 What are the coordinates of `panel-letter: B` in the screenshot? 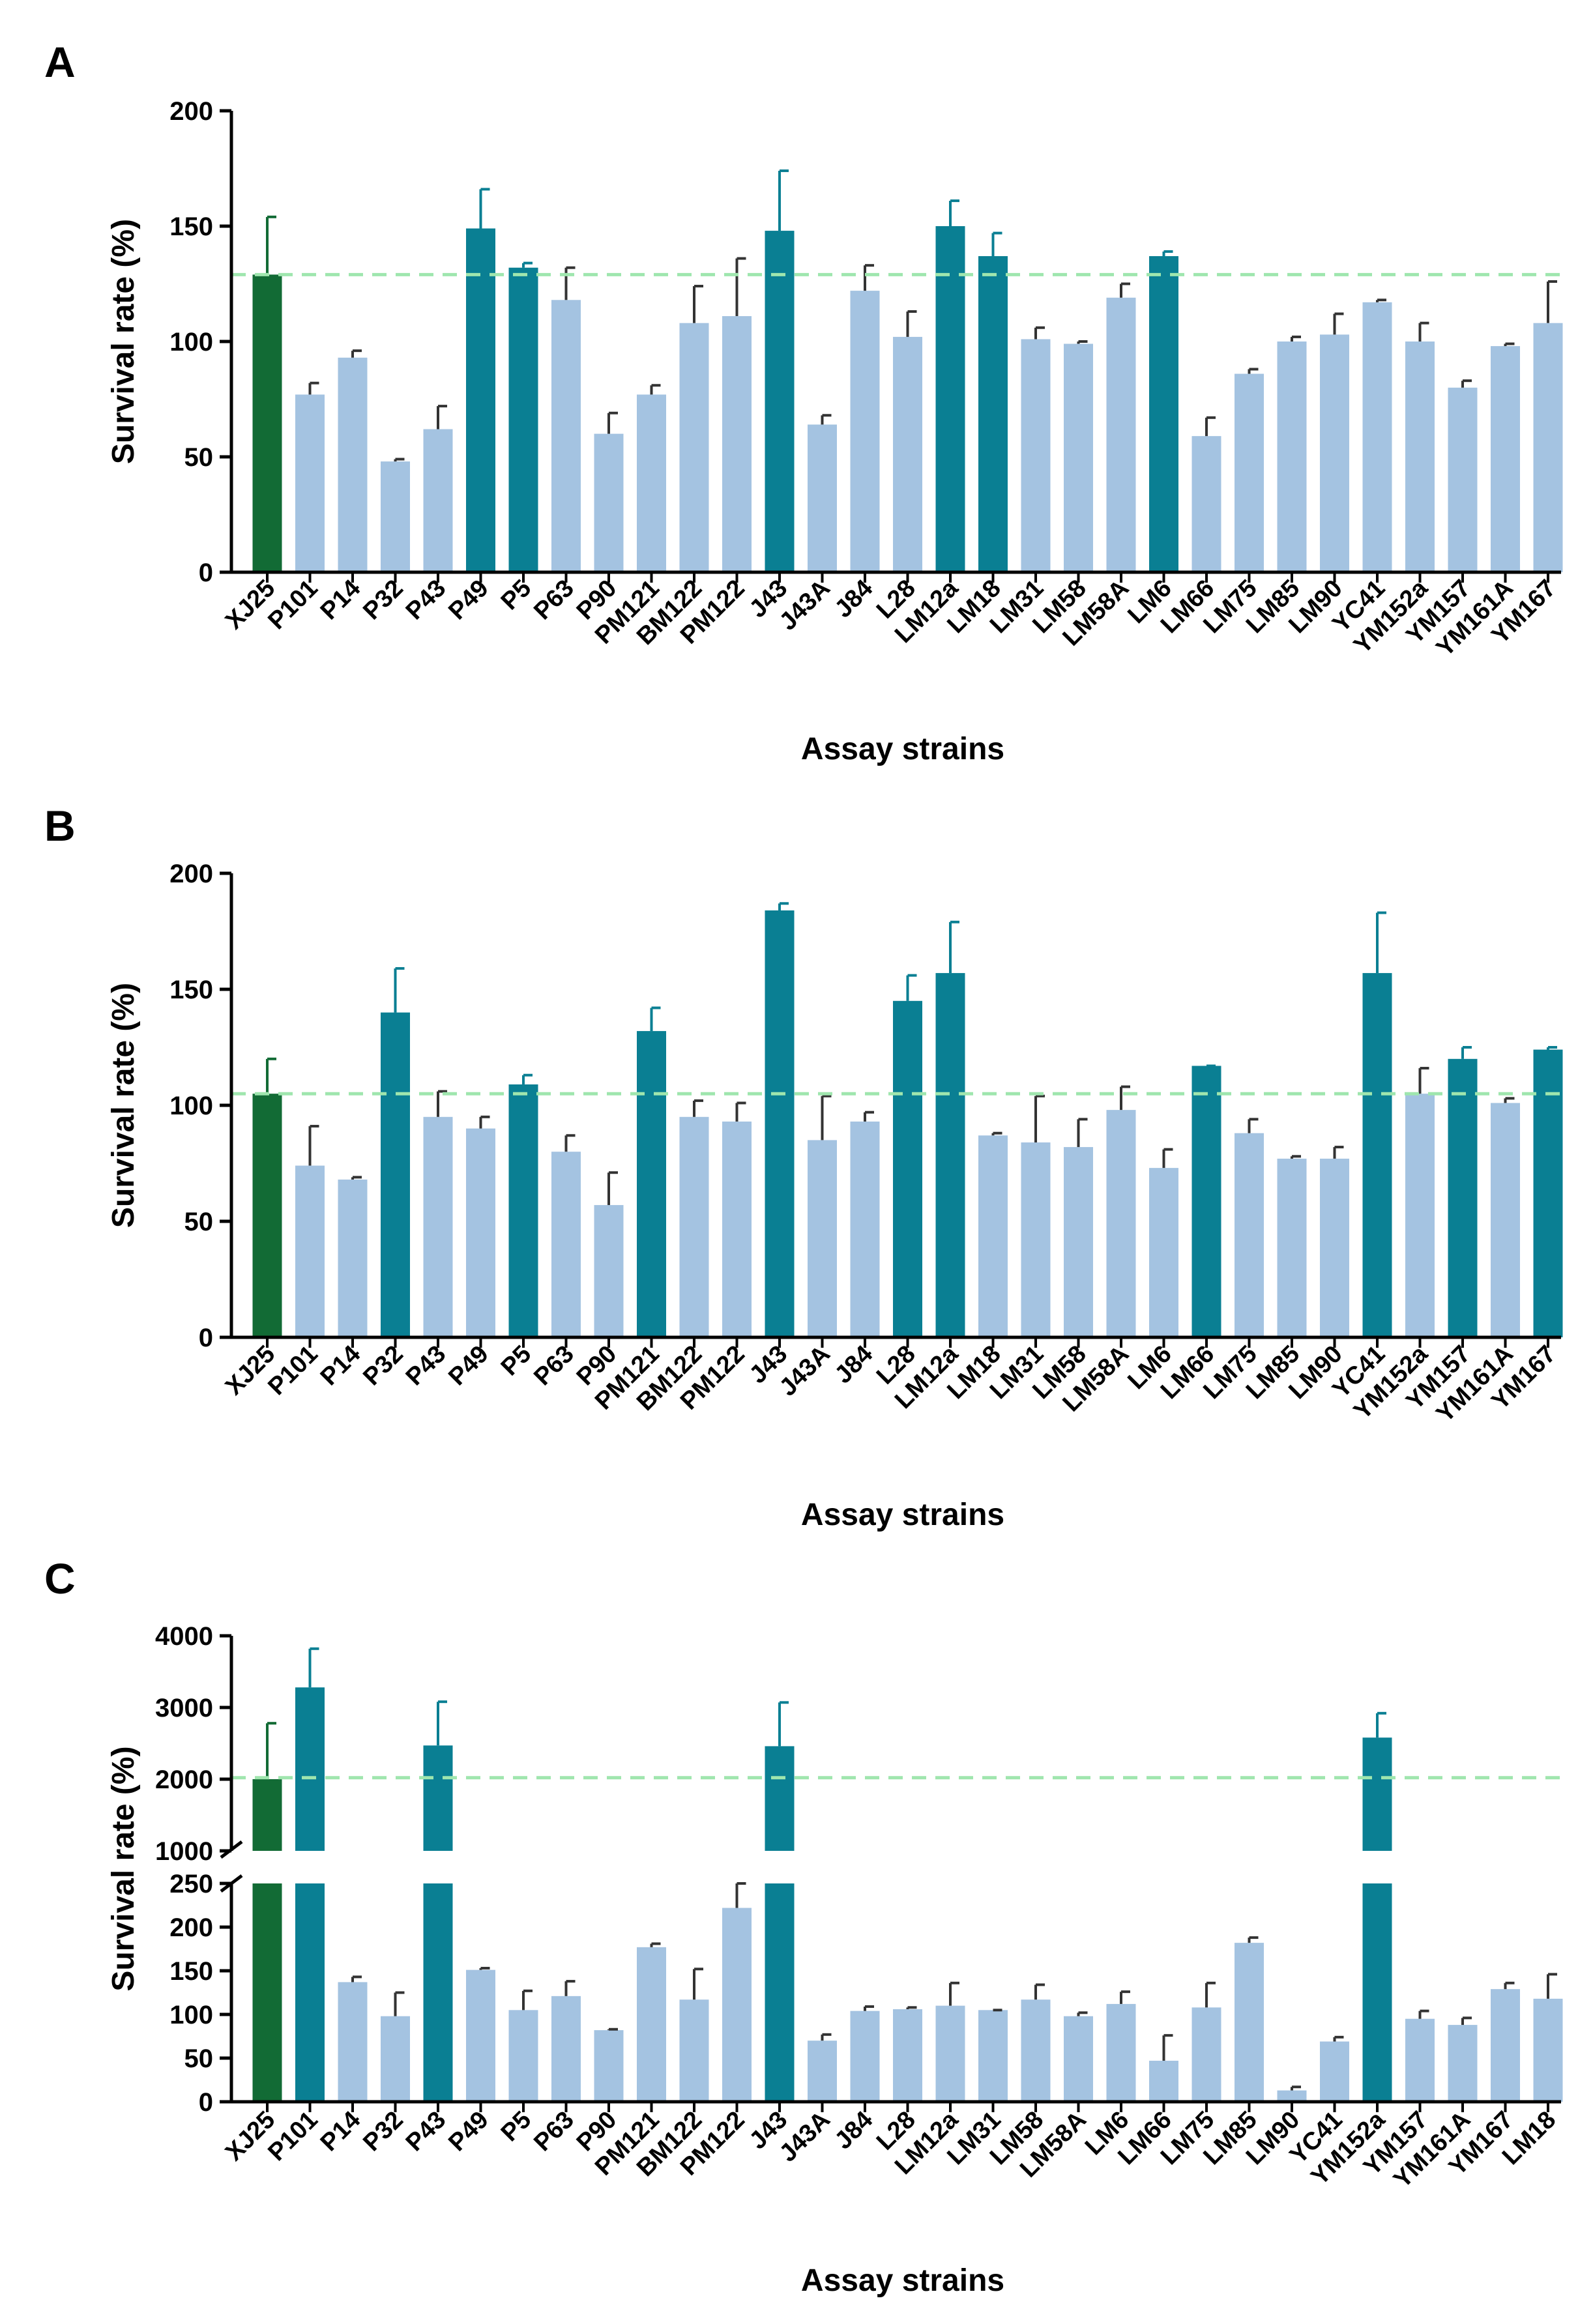 It's located at (60, 826).